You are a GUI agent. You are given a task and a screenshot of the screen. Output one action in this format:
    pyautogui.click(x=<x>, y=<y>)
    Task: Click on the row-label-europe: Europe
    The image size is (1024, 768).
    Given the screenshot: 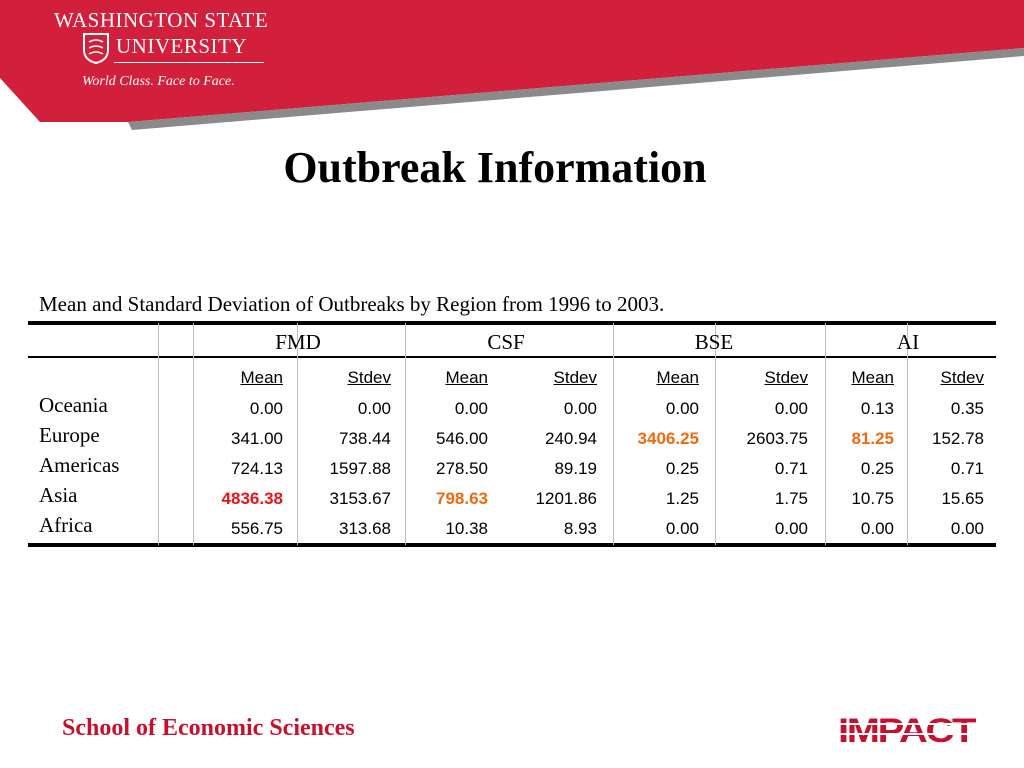 What is the action you would take?
    pyautogui.click(x=69, y=435)
    